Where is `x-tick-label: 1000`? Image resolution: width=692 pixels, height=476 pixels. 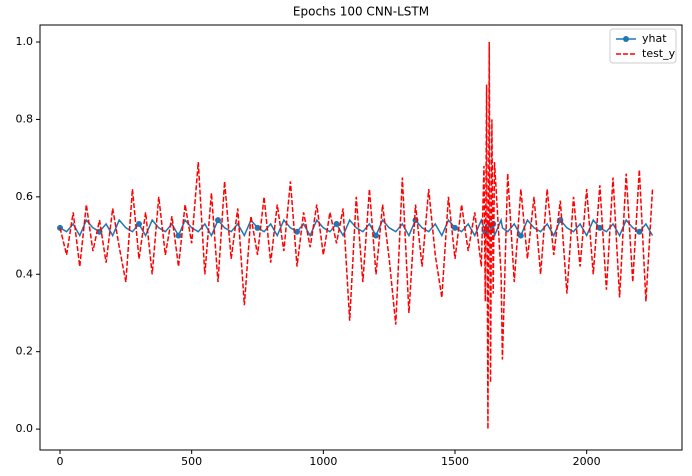 x-tick-label: 1000 is located at coordinates (323, 461).